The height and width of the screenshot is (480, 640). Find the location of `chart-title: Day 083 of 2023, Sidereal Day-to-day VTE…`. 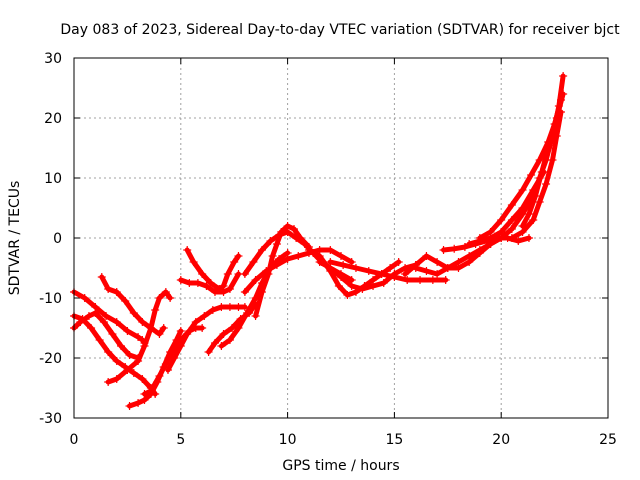

chart-title: Day 083 of 2023, Sidereal Day-to-day VTE… is located at coordinates (340, 30).